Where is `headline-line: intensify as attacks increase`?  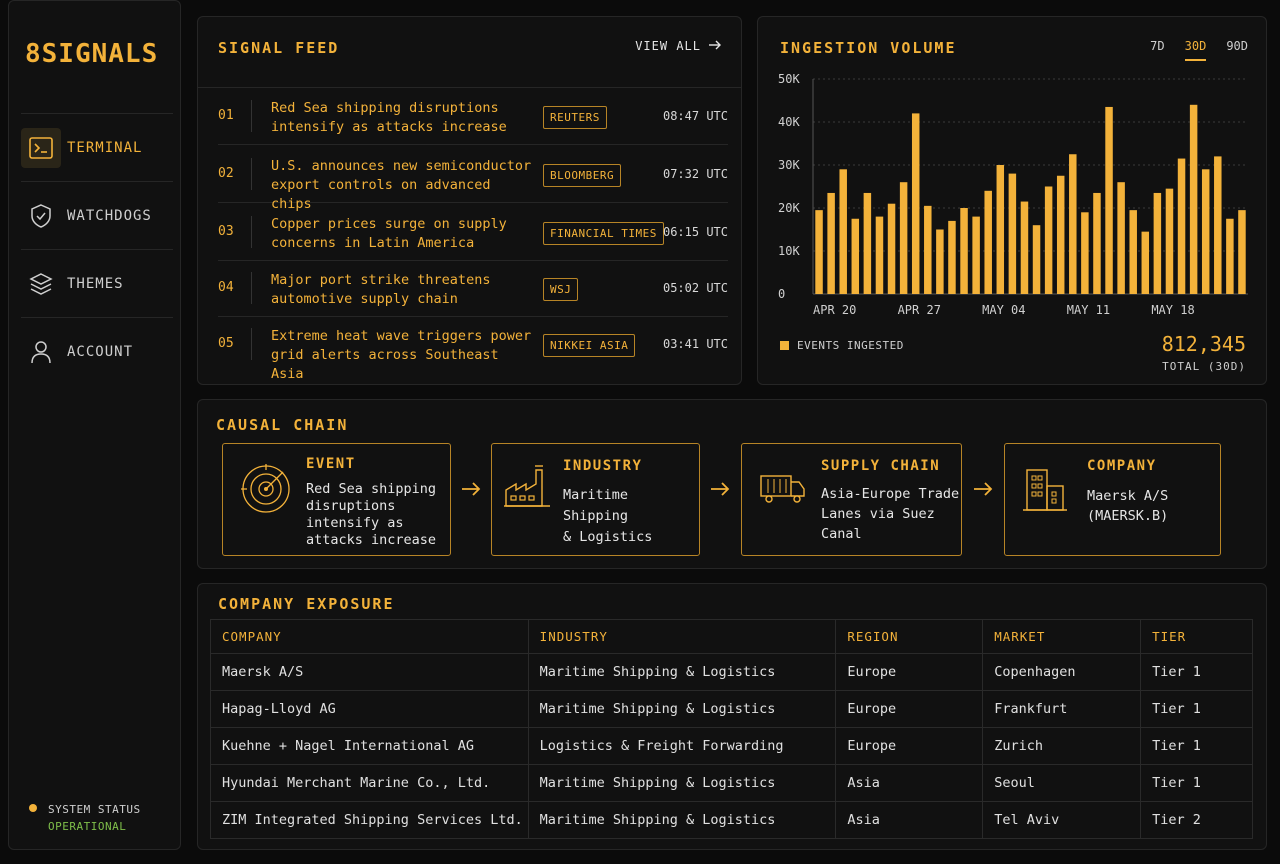
headline-line: intensify as attacks increase is located at coordinates (389, 127).